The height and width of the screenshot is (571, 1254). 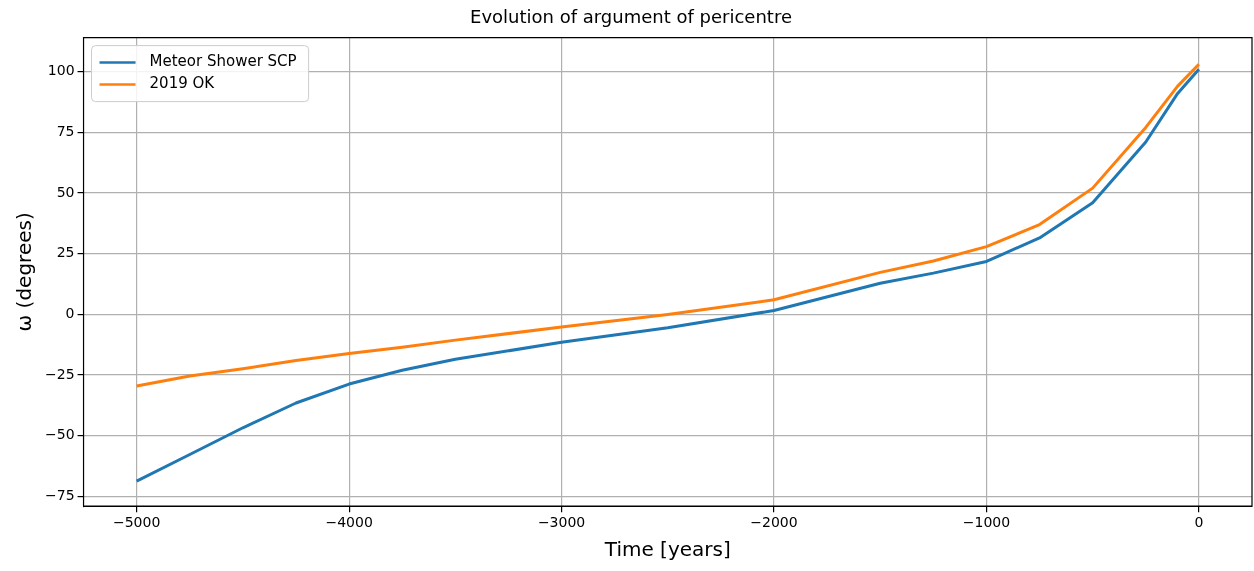 I want to click on x-tick-label: −5000, so click(x=136, y=522).